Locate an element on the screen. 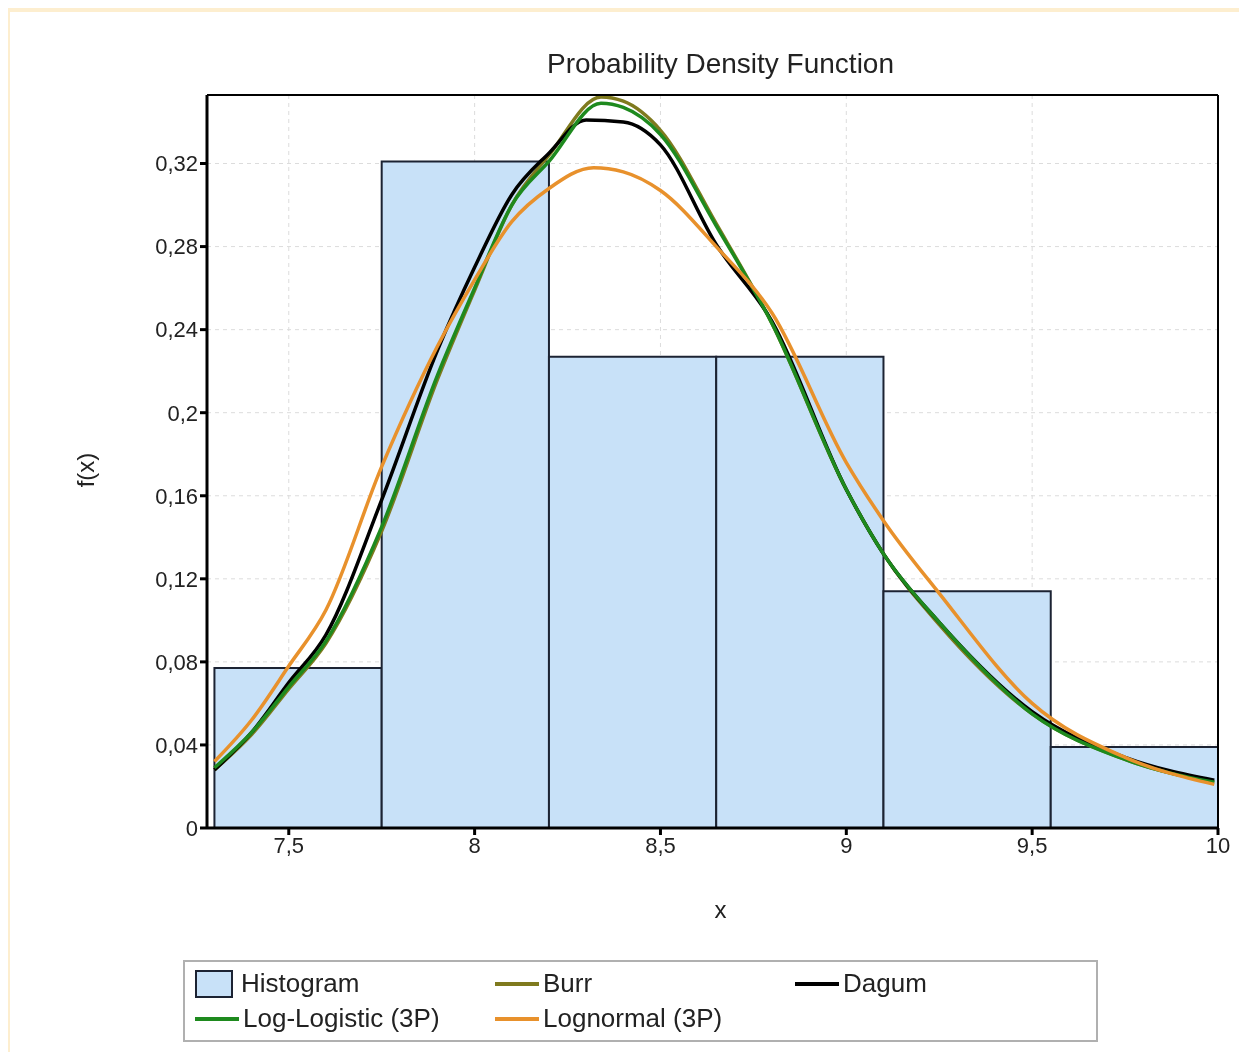  x-tick-label: 7,5 is located at coordinates (289, 845).